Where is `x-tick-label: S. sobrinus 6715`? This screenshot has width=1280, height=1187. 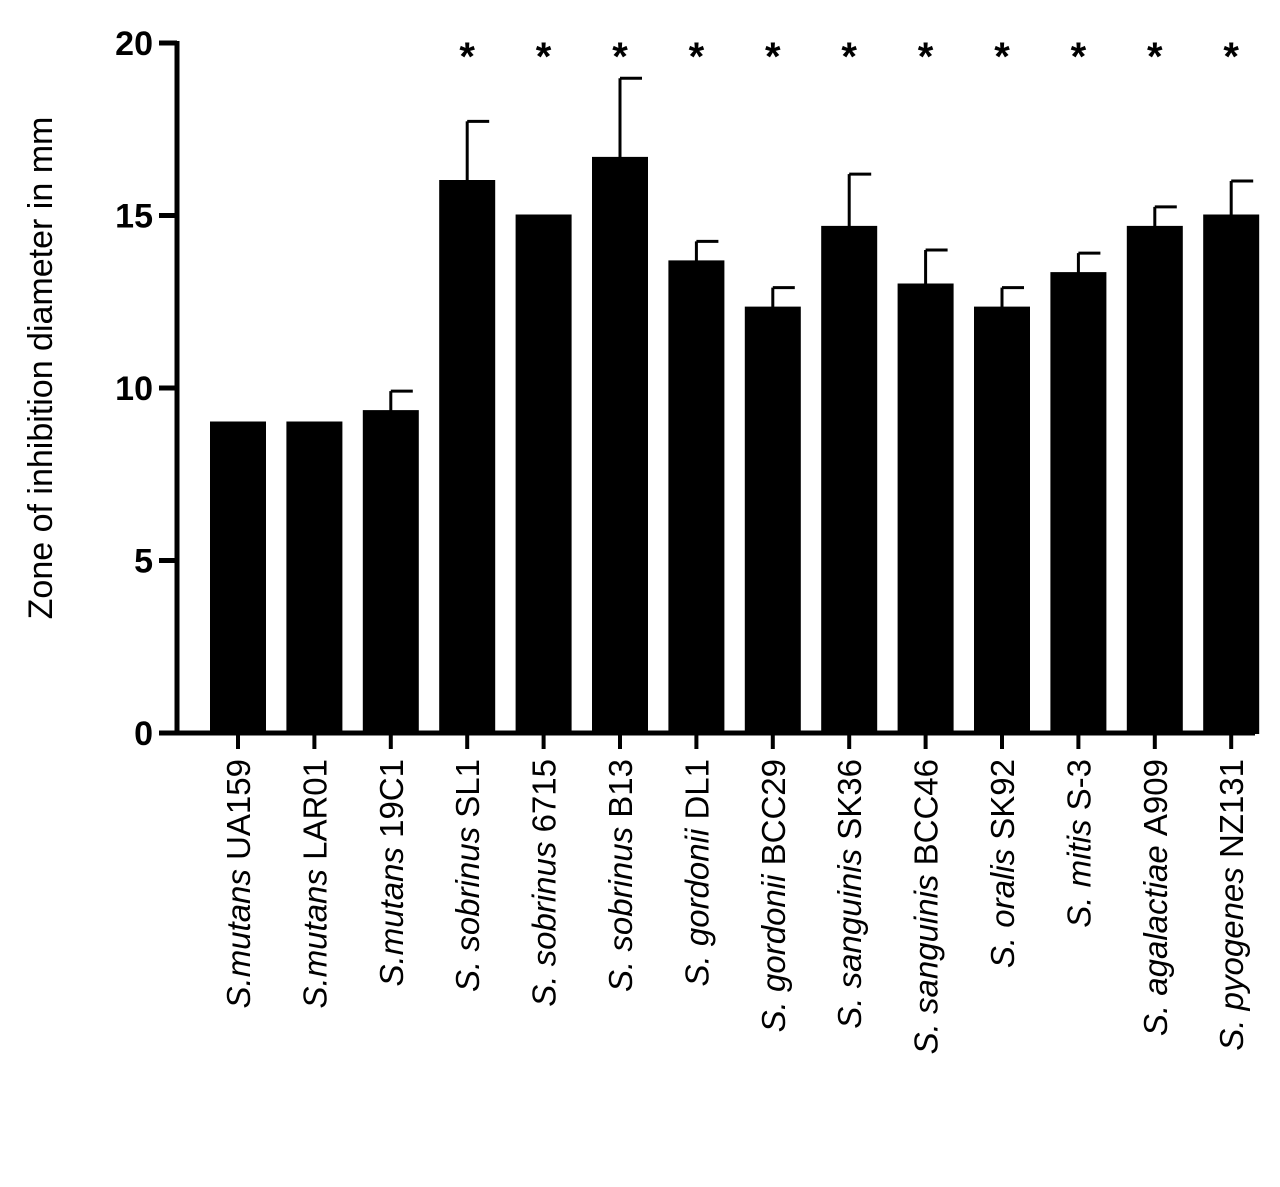 x-tick-label: S. sobrinus 6715 is located at coordinates (544, 883).